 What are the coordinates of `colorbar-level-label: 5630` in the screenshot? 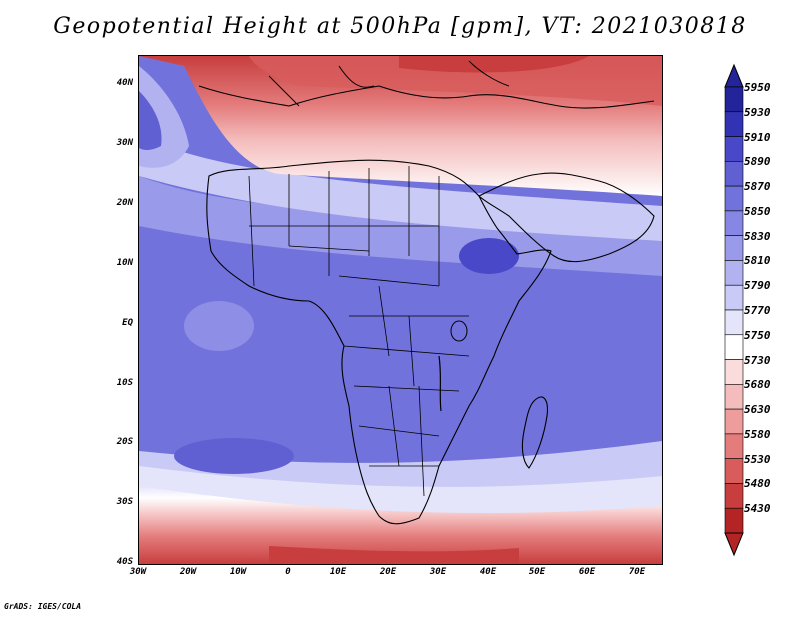 It's located at (757, 410).